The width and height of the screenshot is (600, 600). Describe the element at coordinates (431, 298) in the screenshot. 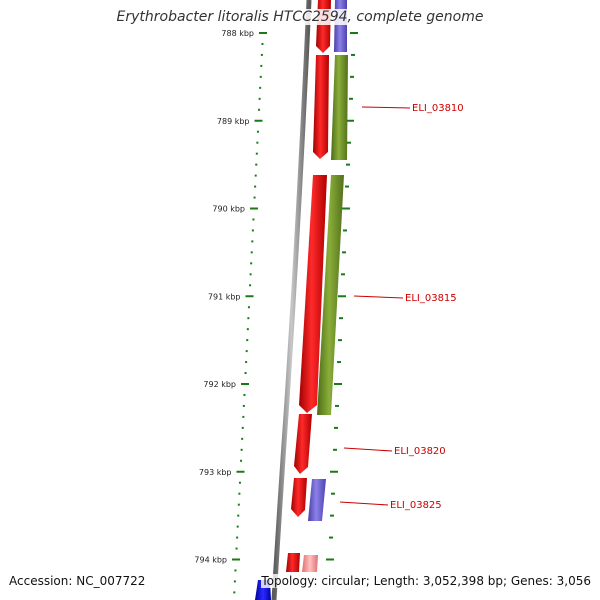

I see `gene-label-eli-03815: ELI_03815` at that location.